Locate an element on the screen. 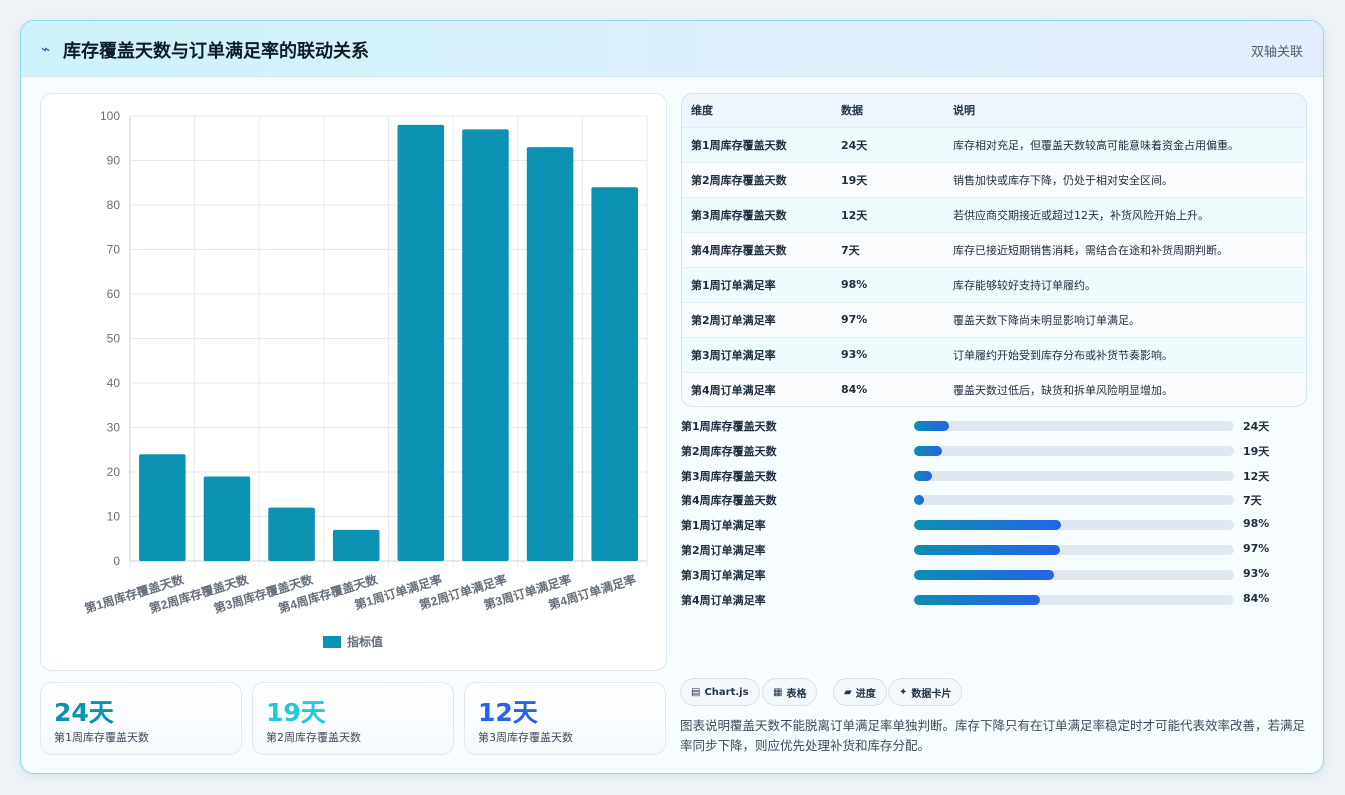  y-tick-label: 90 is located at coordinates (114, 161).